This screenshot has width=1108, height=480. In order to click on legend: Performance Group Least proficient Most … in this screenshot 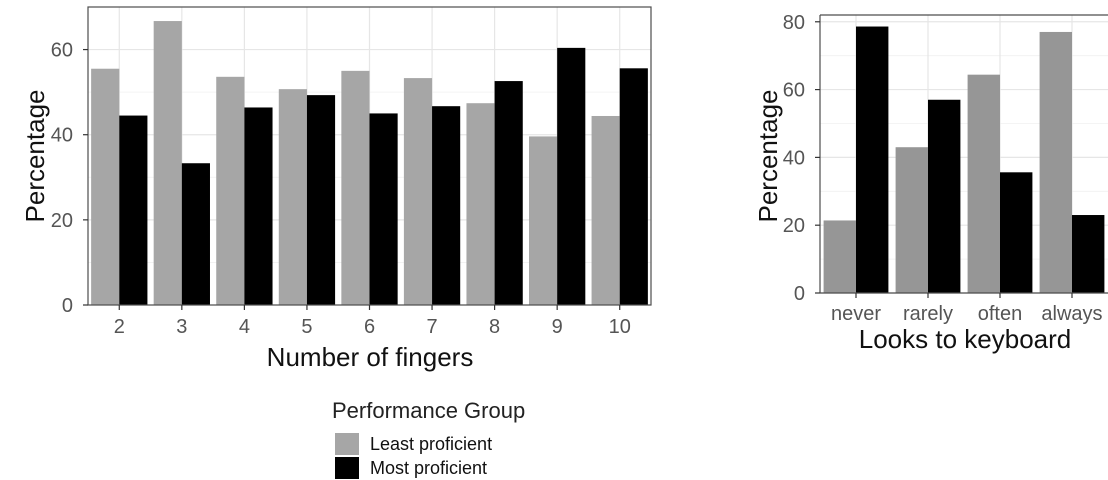, I will do `click(428, 438)`.